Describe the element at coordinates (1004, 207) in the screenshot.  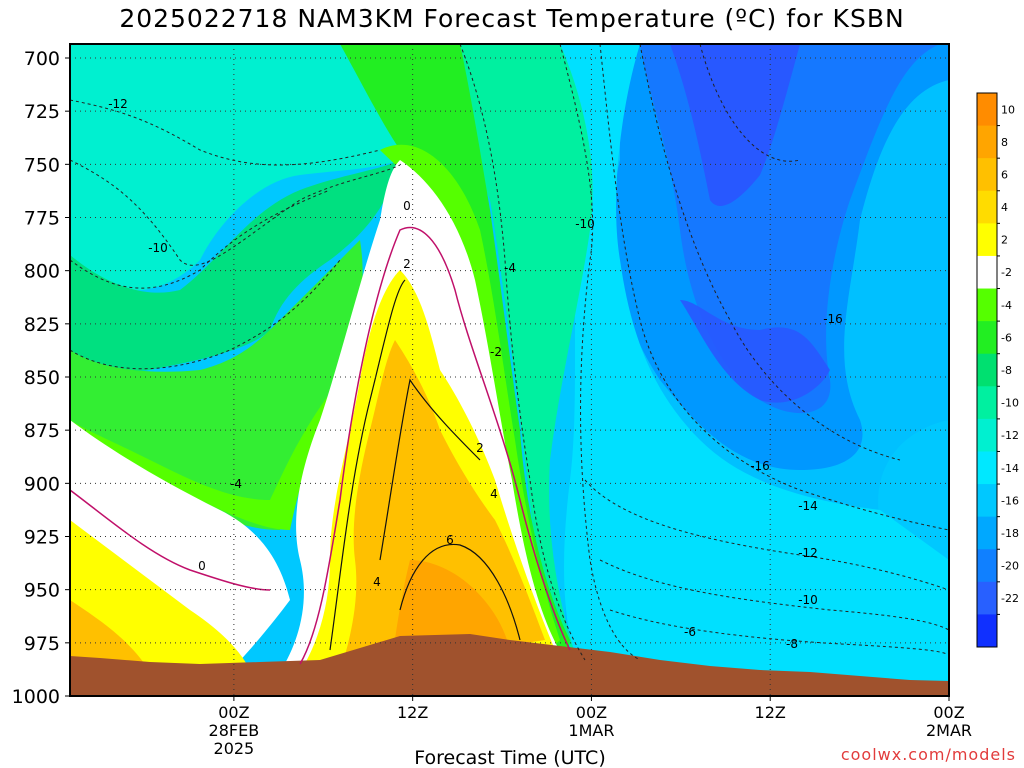
I see `colorbar-label: 4` at that location.